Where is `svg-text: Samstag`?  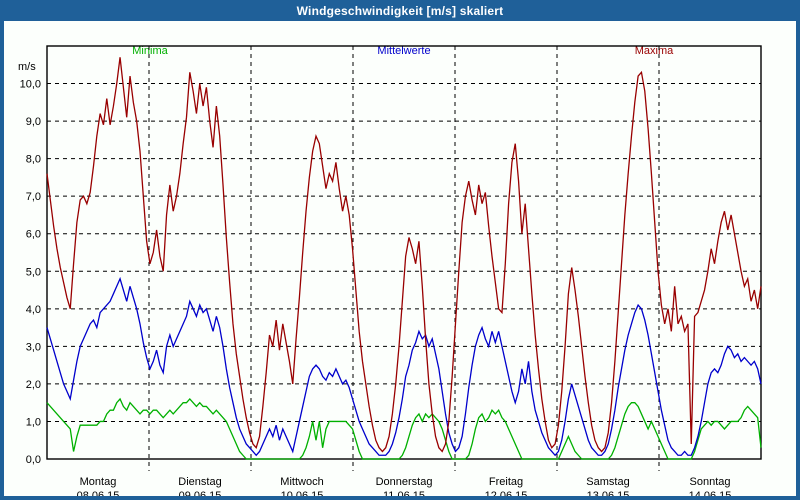
svg-text: Samstag is located at coordinates (607, 482).